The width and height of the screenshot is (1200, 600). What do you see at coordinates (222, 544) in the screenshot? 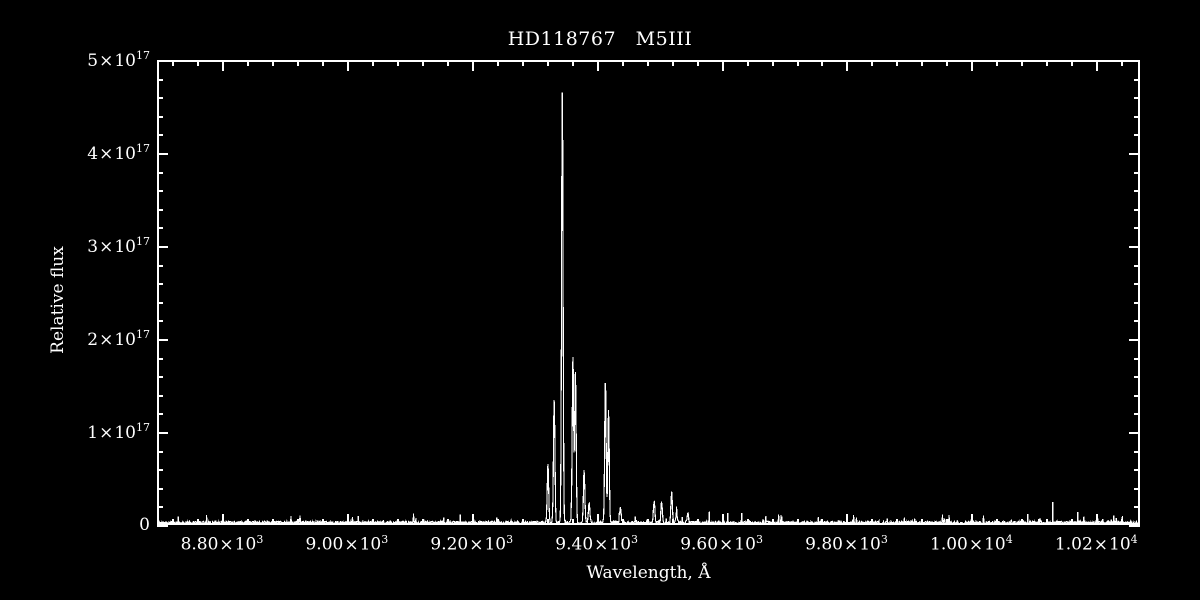
I see `x-tick-label: 8.80×103` at bounding box center [222, 544].